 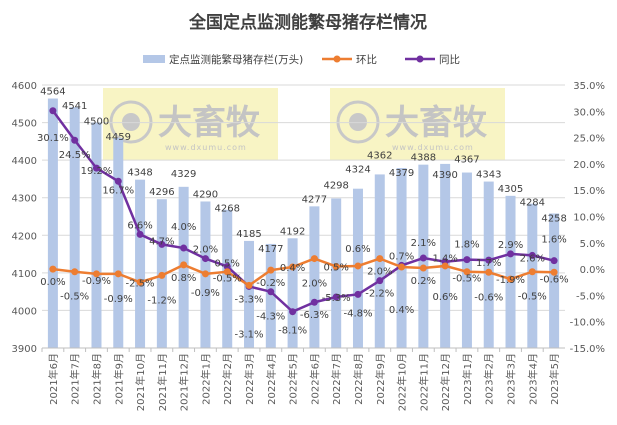 I want to click on x-tick-label: 2021年7月, so click(x=75, y=379).